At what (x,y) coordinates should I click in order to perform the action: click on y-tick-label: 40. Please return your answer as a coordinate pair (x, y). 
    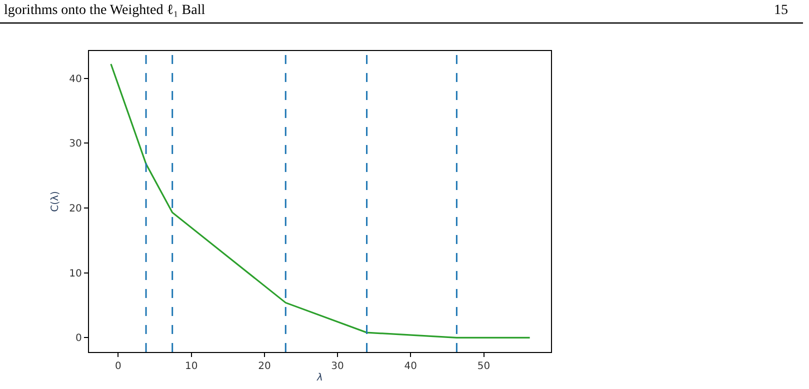
    Looking at the image, I should click on (75, 79).